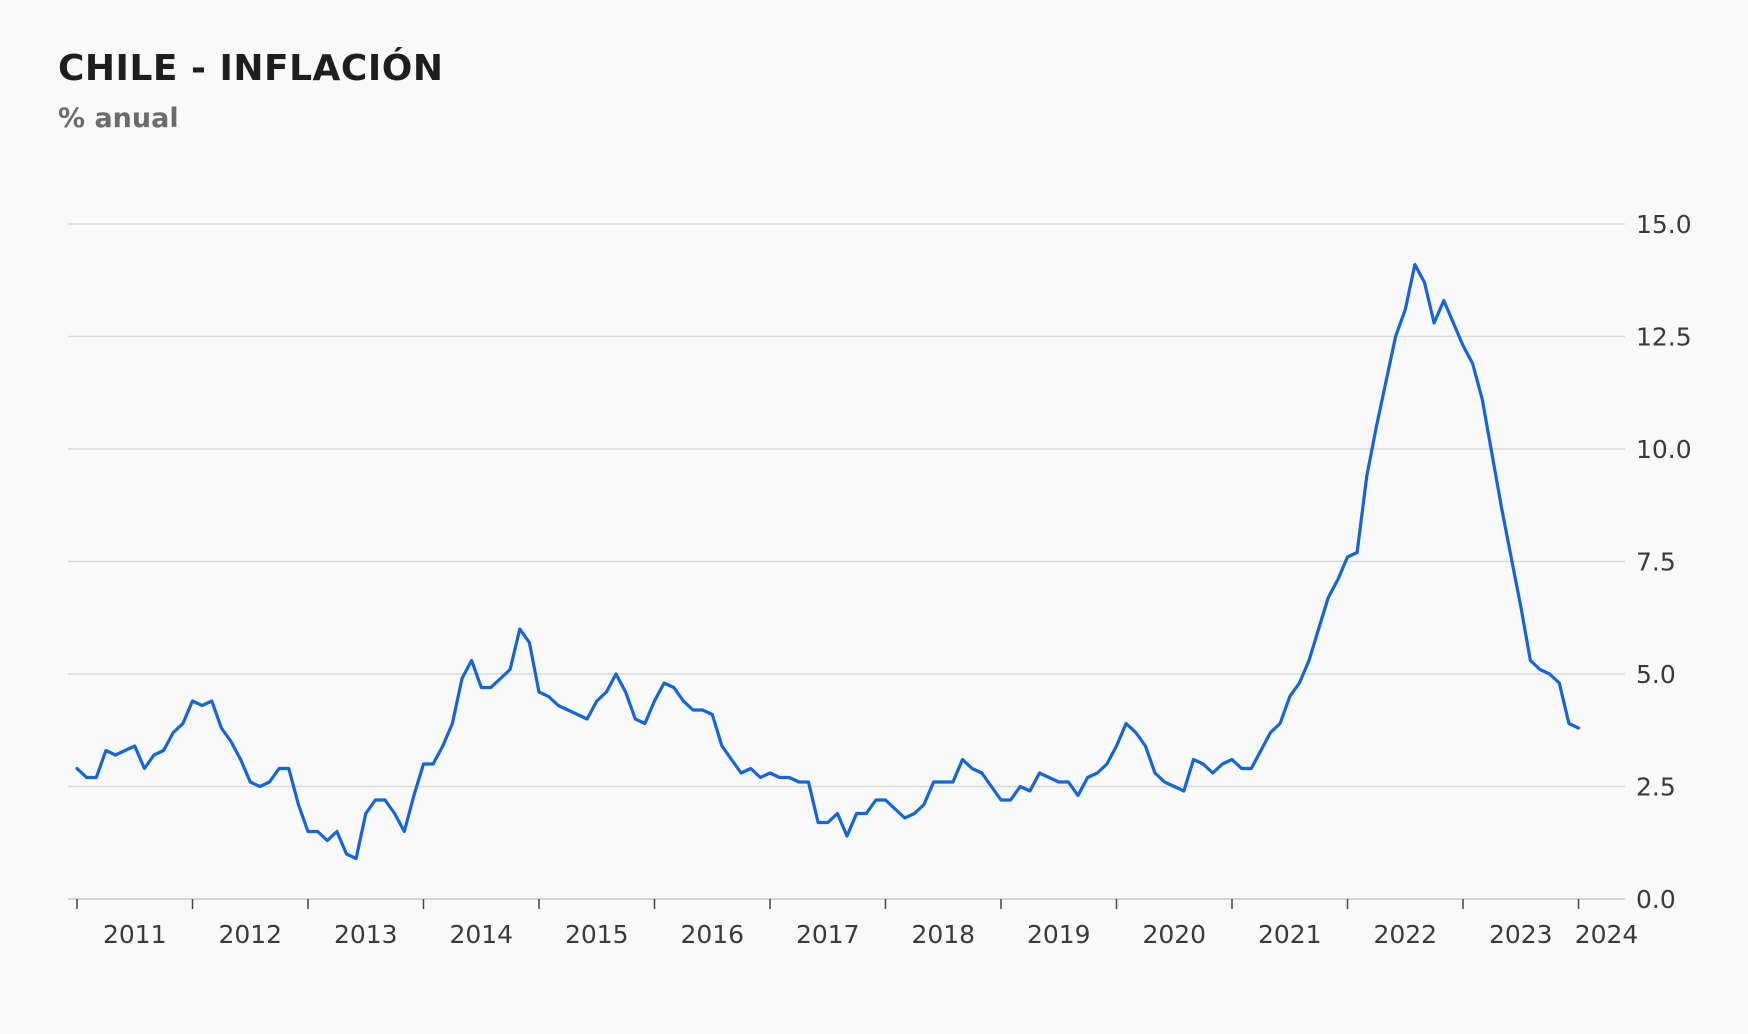  Describe the element at coordinates (1059, 934) in the screenshot. I see `x-tick-label: 2019` at that location.